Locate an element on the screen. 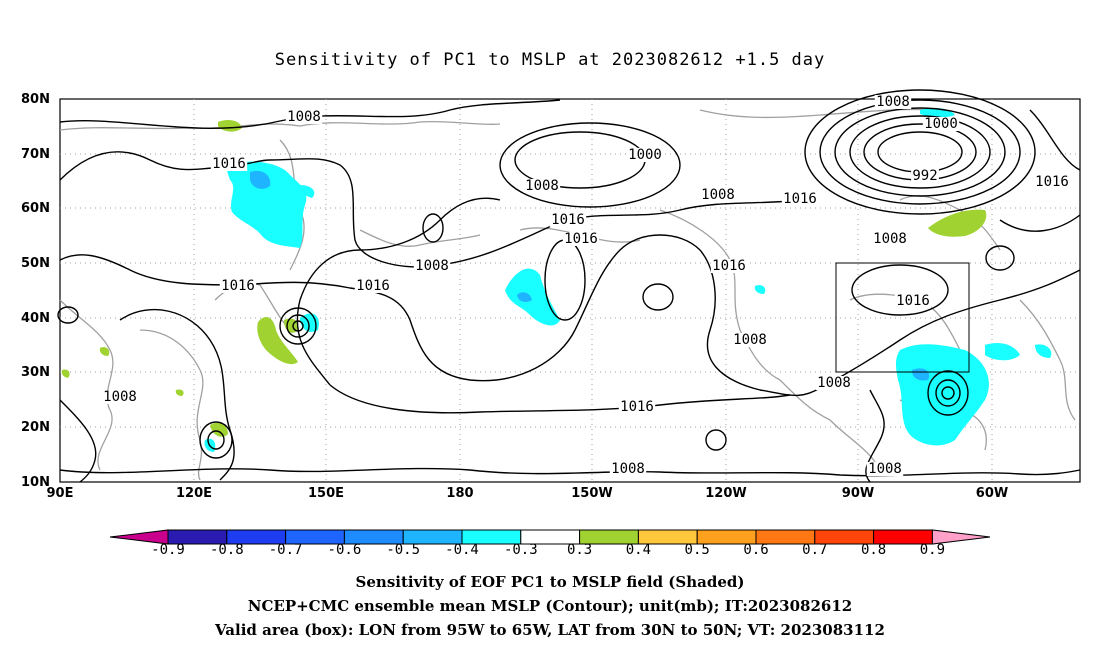 This screenshot has width=1100, height=650. colorbar-tick-label: -0.6 is located at coordinates (344, 550).